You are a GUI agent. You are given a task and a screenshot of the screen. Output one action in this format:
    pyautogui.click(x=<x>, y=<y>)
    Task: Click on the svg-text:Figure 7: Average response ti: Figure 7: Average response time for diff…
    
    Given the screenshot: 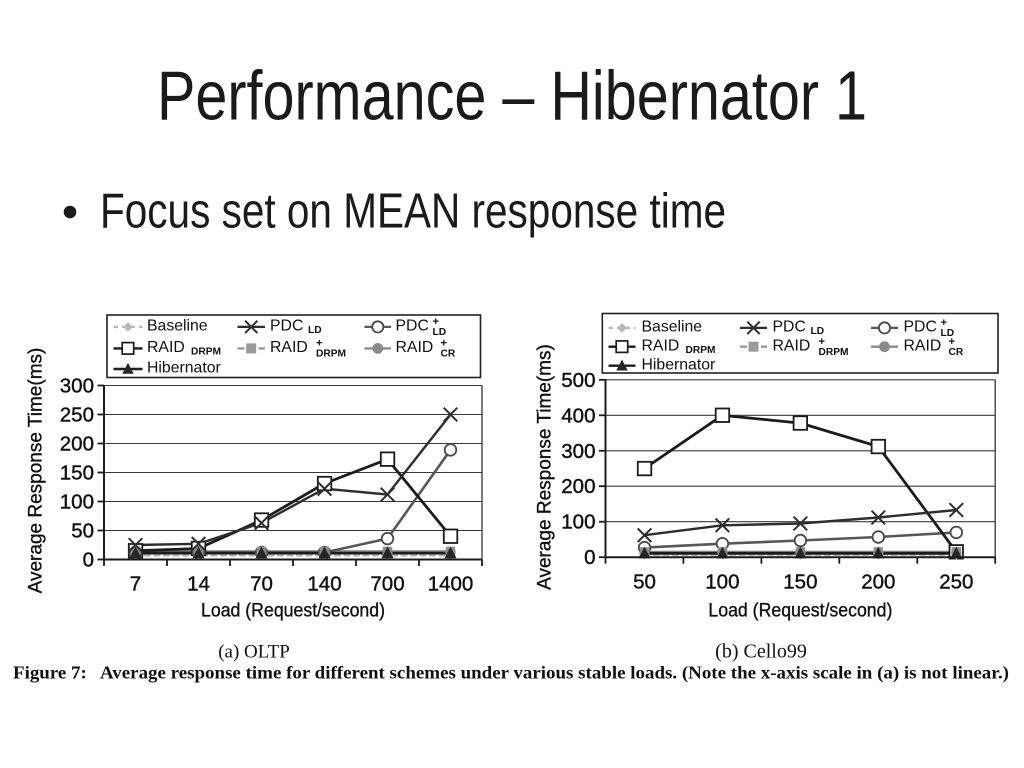 What is the action you would take?
    pyautogui.click(x=511, y=673)
    